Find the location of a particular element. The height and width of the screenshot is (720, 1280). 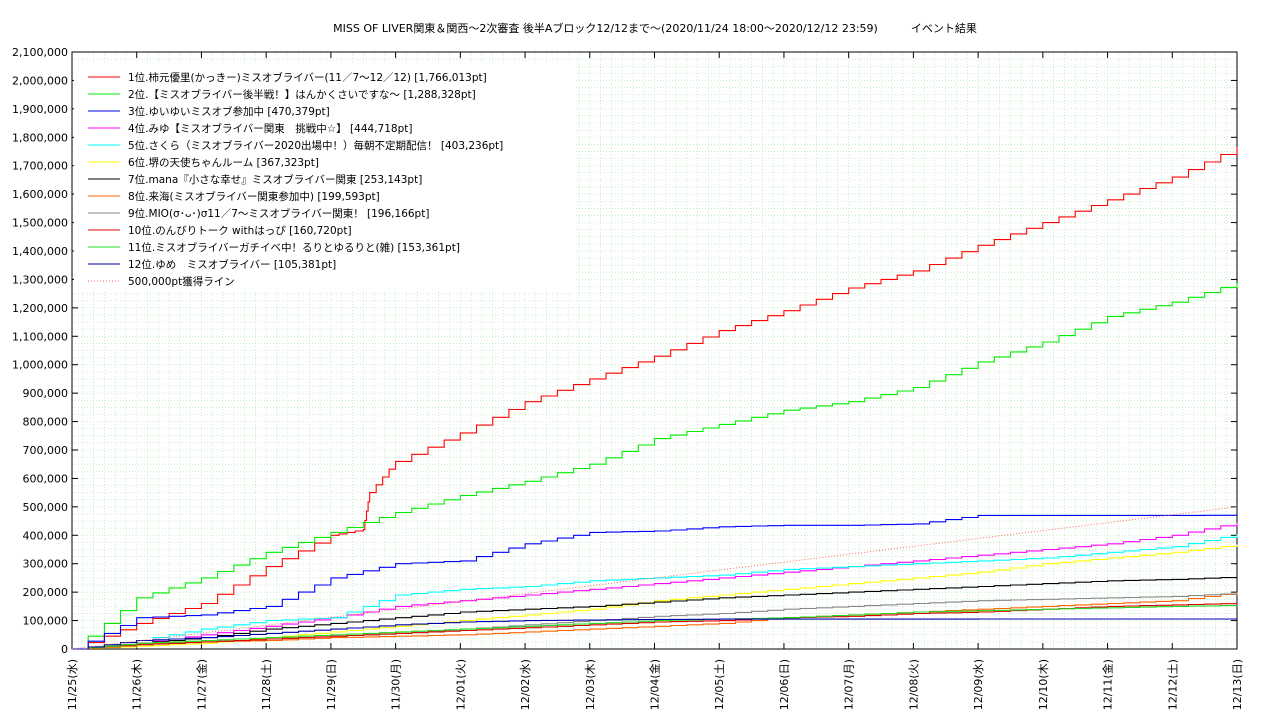

x-tick-label: 11/27(金) is located at coordinates (201, 684).